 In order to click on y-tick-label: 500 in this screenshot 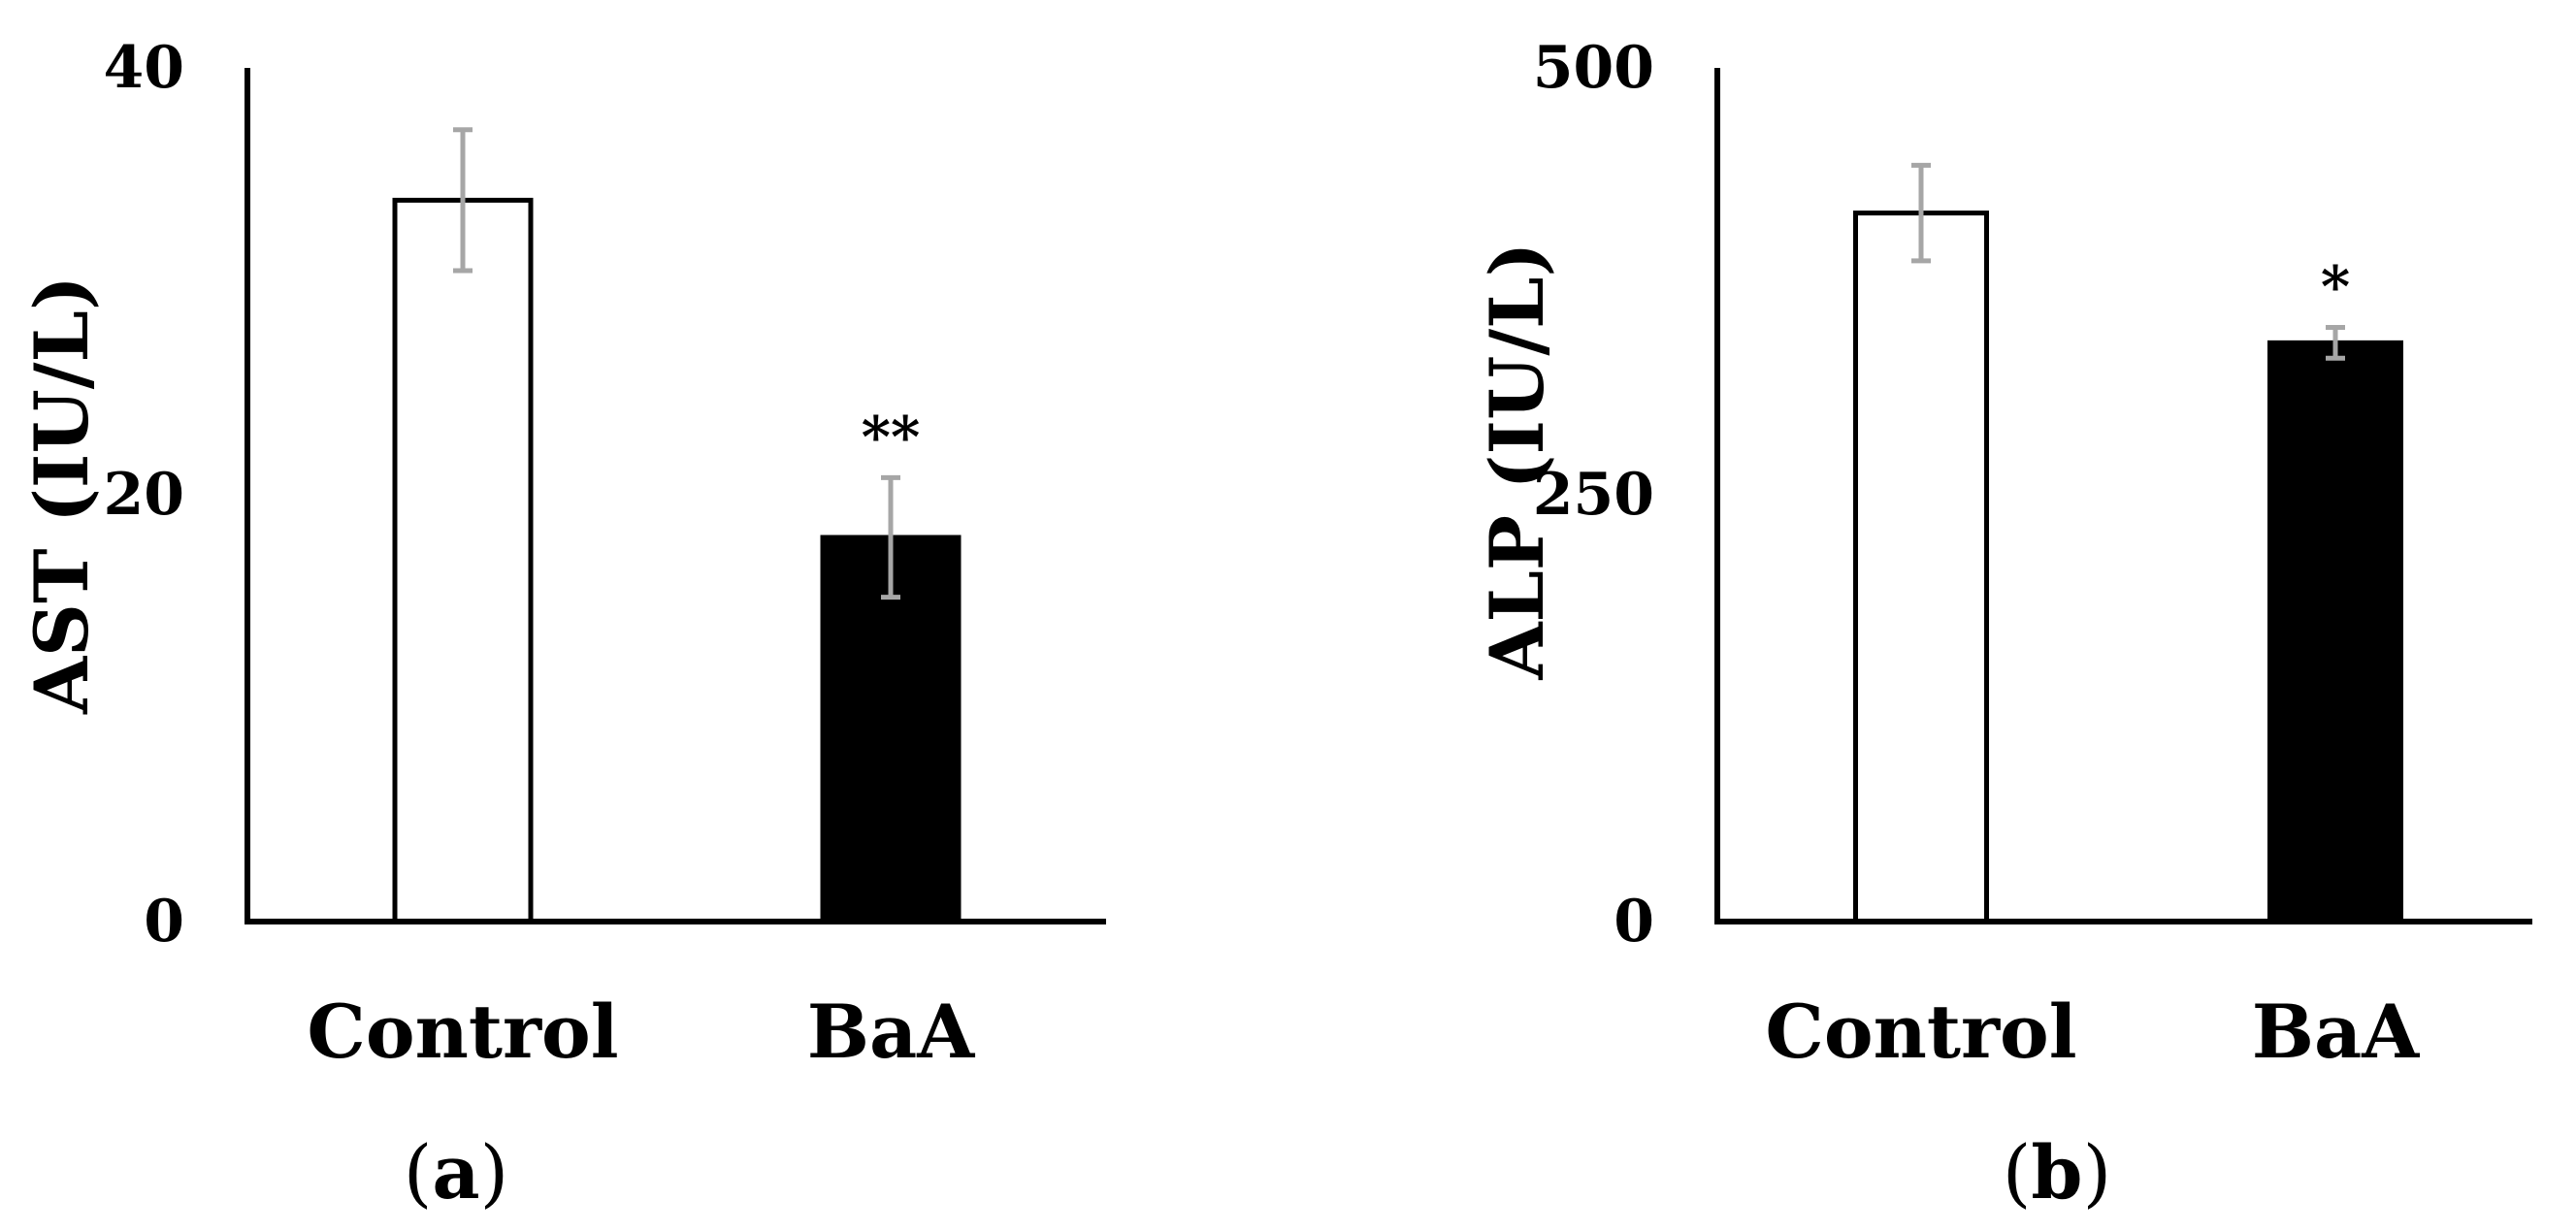, I will do `click(1593, 68)`.